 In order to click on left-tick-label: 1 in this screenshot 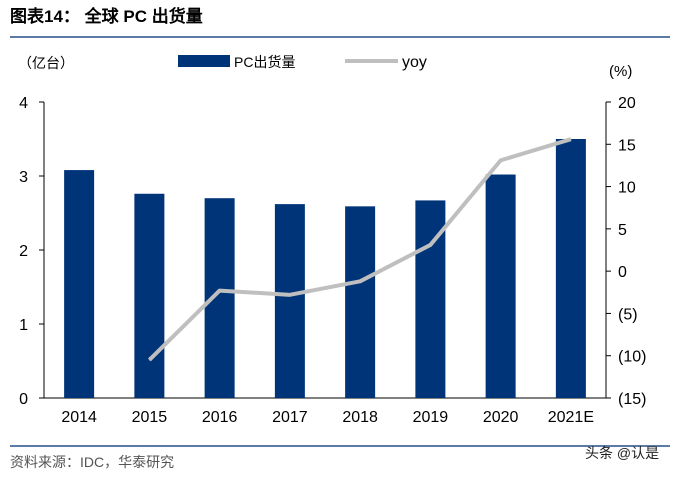, I will do `click(23, 325)`.